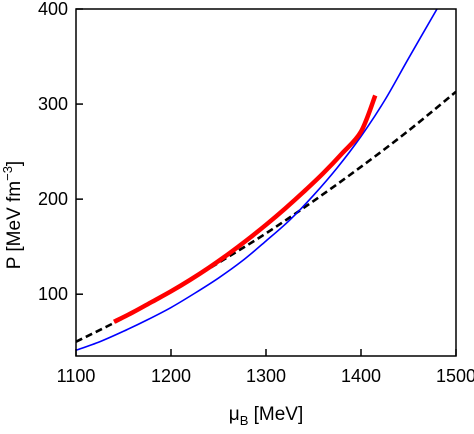 This screenshot has width=474, height=434. Describe the element at coordinates (53, 104) in the screenshot. I see `y-tick-label: 300` at that location.